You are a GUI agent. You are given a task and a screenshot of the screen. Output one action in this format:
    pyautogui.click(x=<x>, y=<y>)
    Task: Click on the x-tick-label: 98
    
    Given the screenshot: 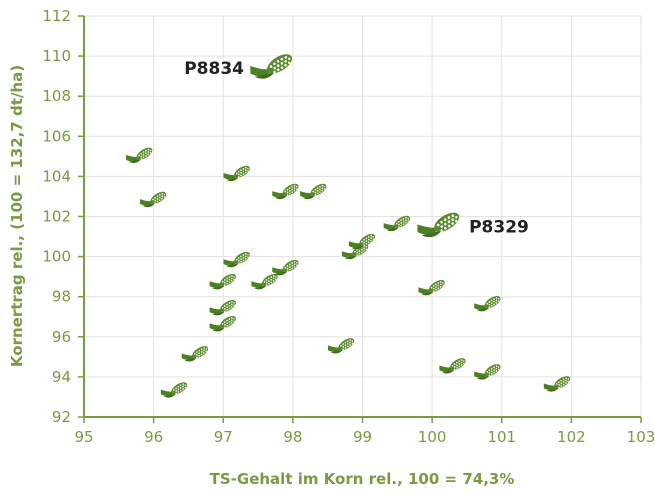 What is the action you would take?
    pyautogui.click(x=292, y=437)
    